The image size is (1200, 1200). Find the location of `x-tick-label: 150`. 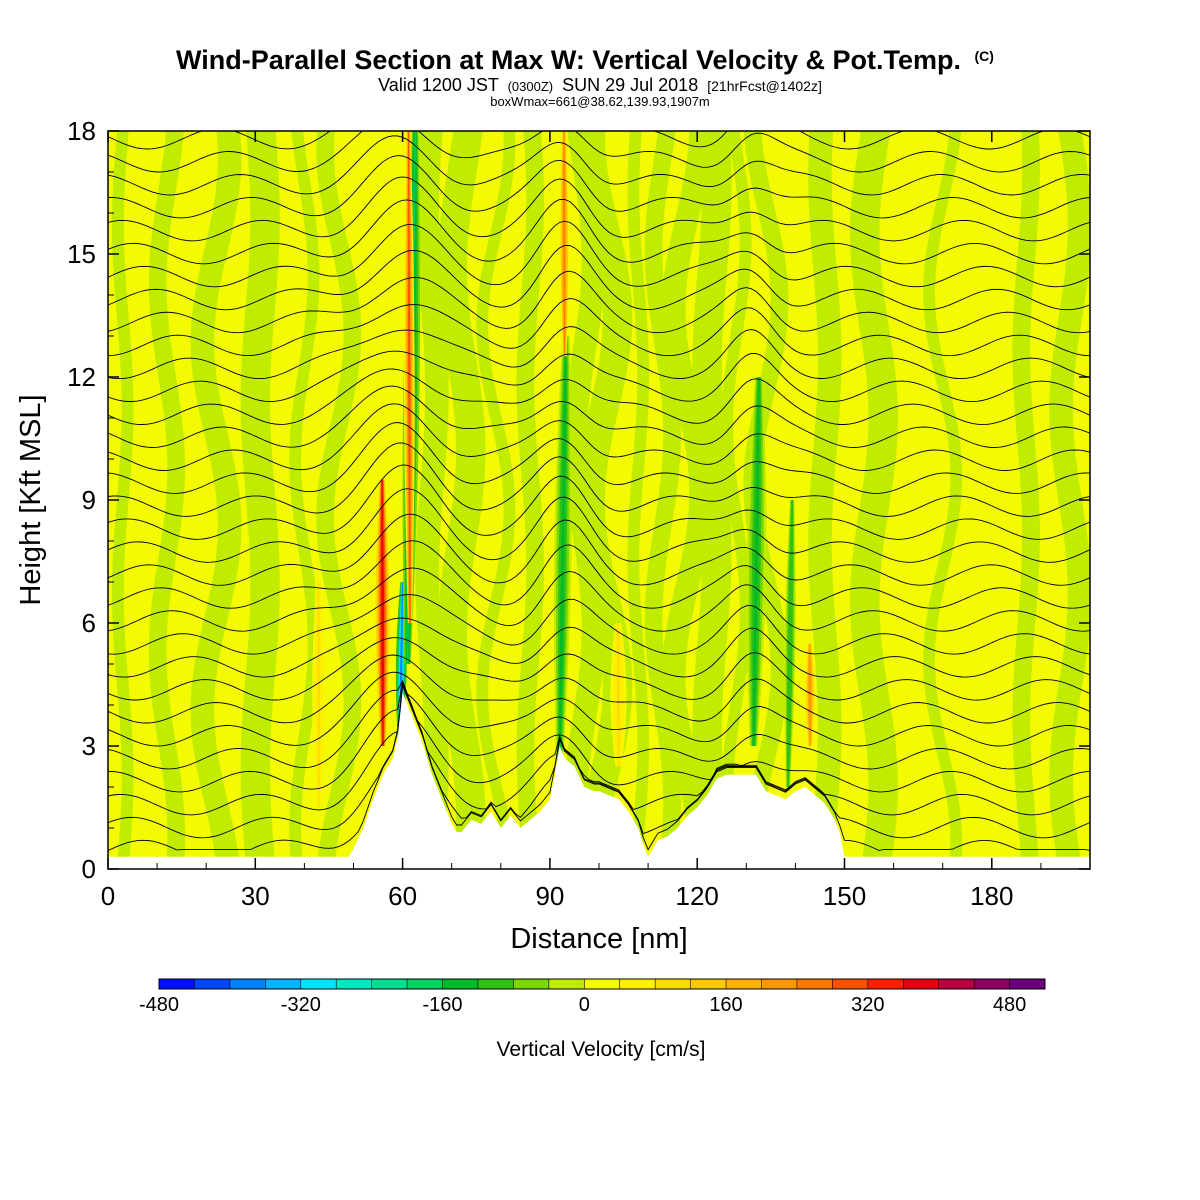

x-tick-label: 150 is located at coordinates (844, 896).